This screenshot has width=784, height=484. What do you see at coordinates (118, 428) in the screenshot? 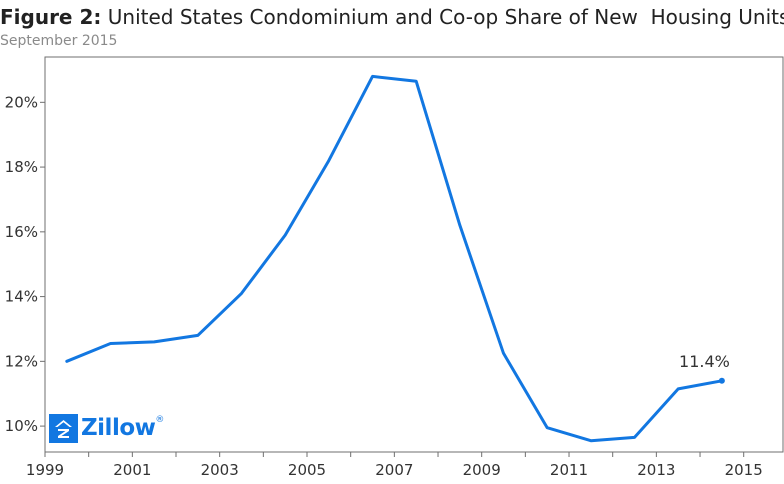
I see `zillow-logo-text: Zillow` at bounding box center [118, 428].